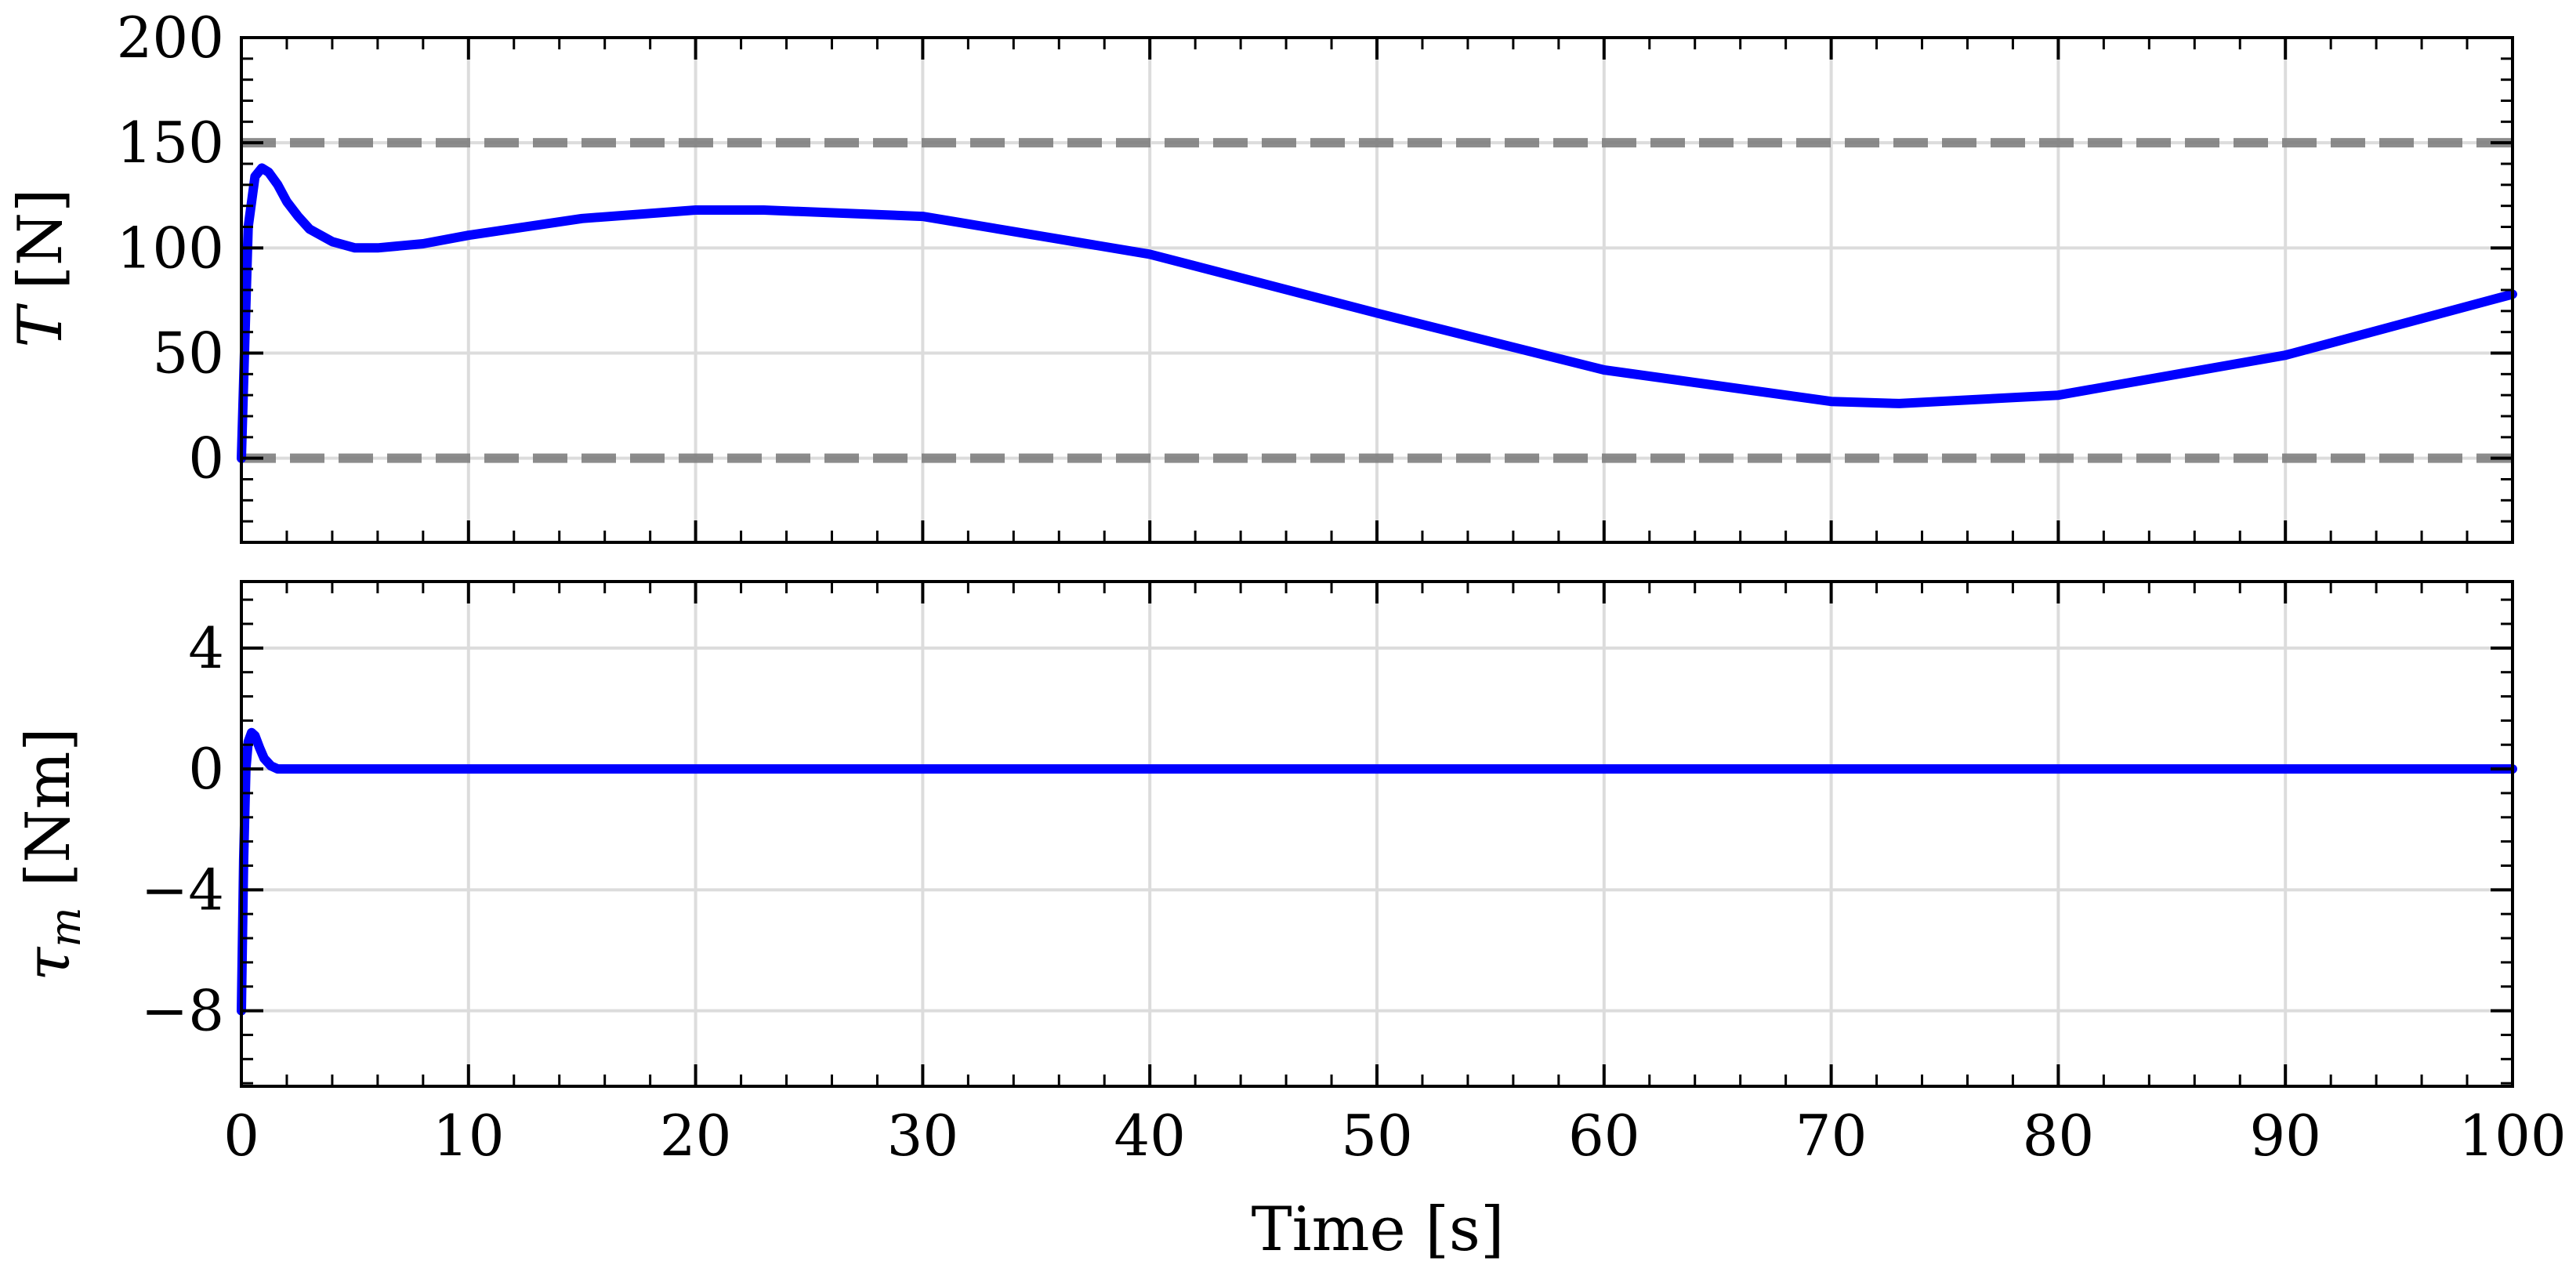 This screenshot has height=1283, width=2576. What do you see at coordinates (1831, 1136) in the screenshot?
I see `torque-xtick-label: 70` at bounding box center [1831, 1136].